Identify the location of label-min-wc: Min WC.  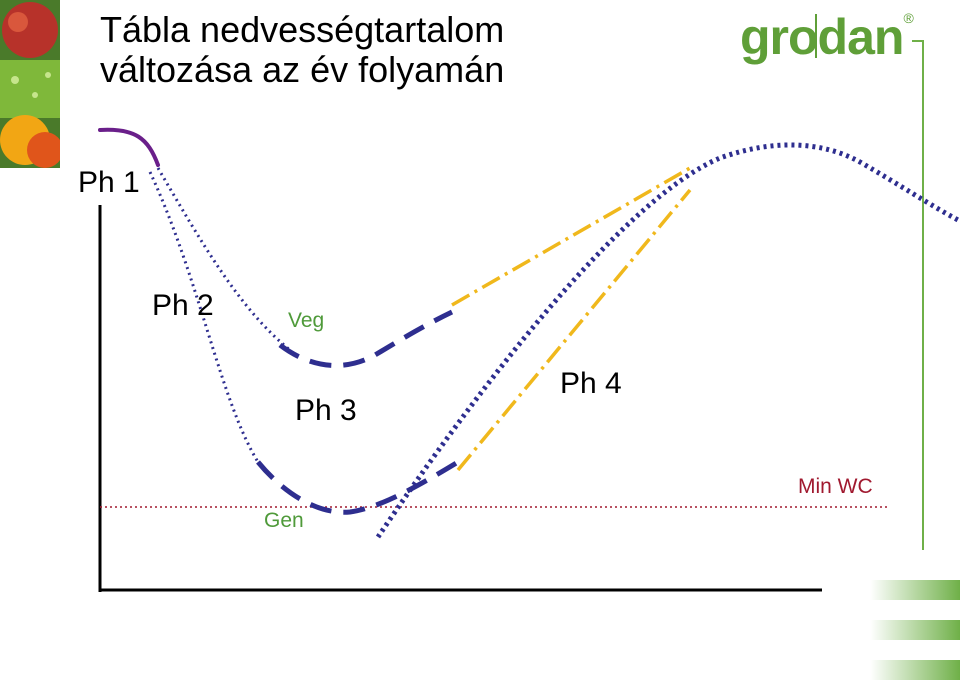
(835, 486).